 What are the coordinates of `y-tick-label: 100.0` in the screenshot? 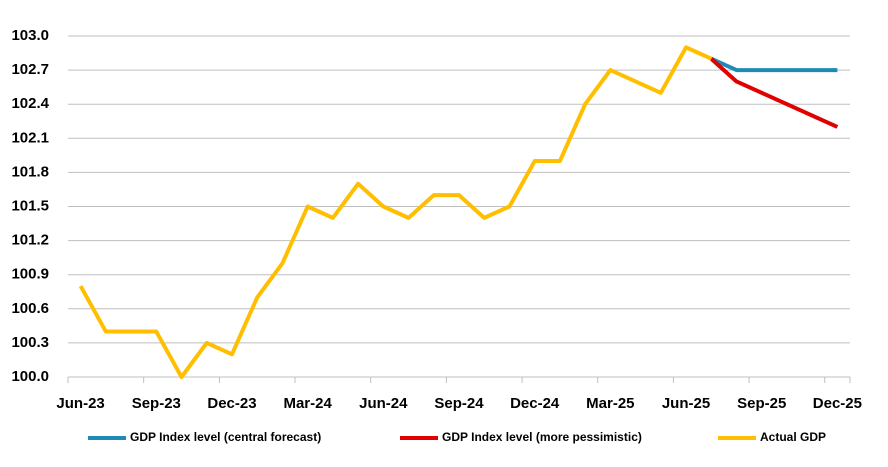 It's located at (30, 376).